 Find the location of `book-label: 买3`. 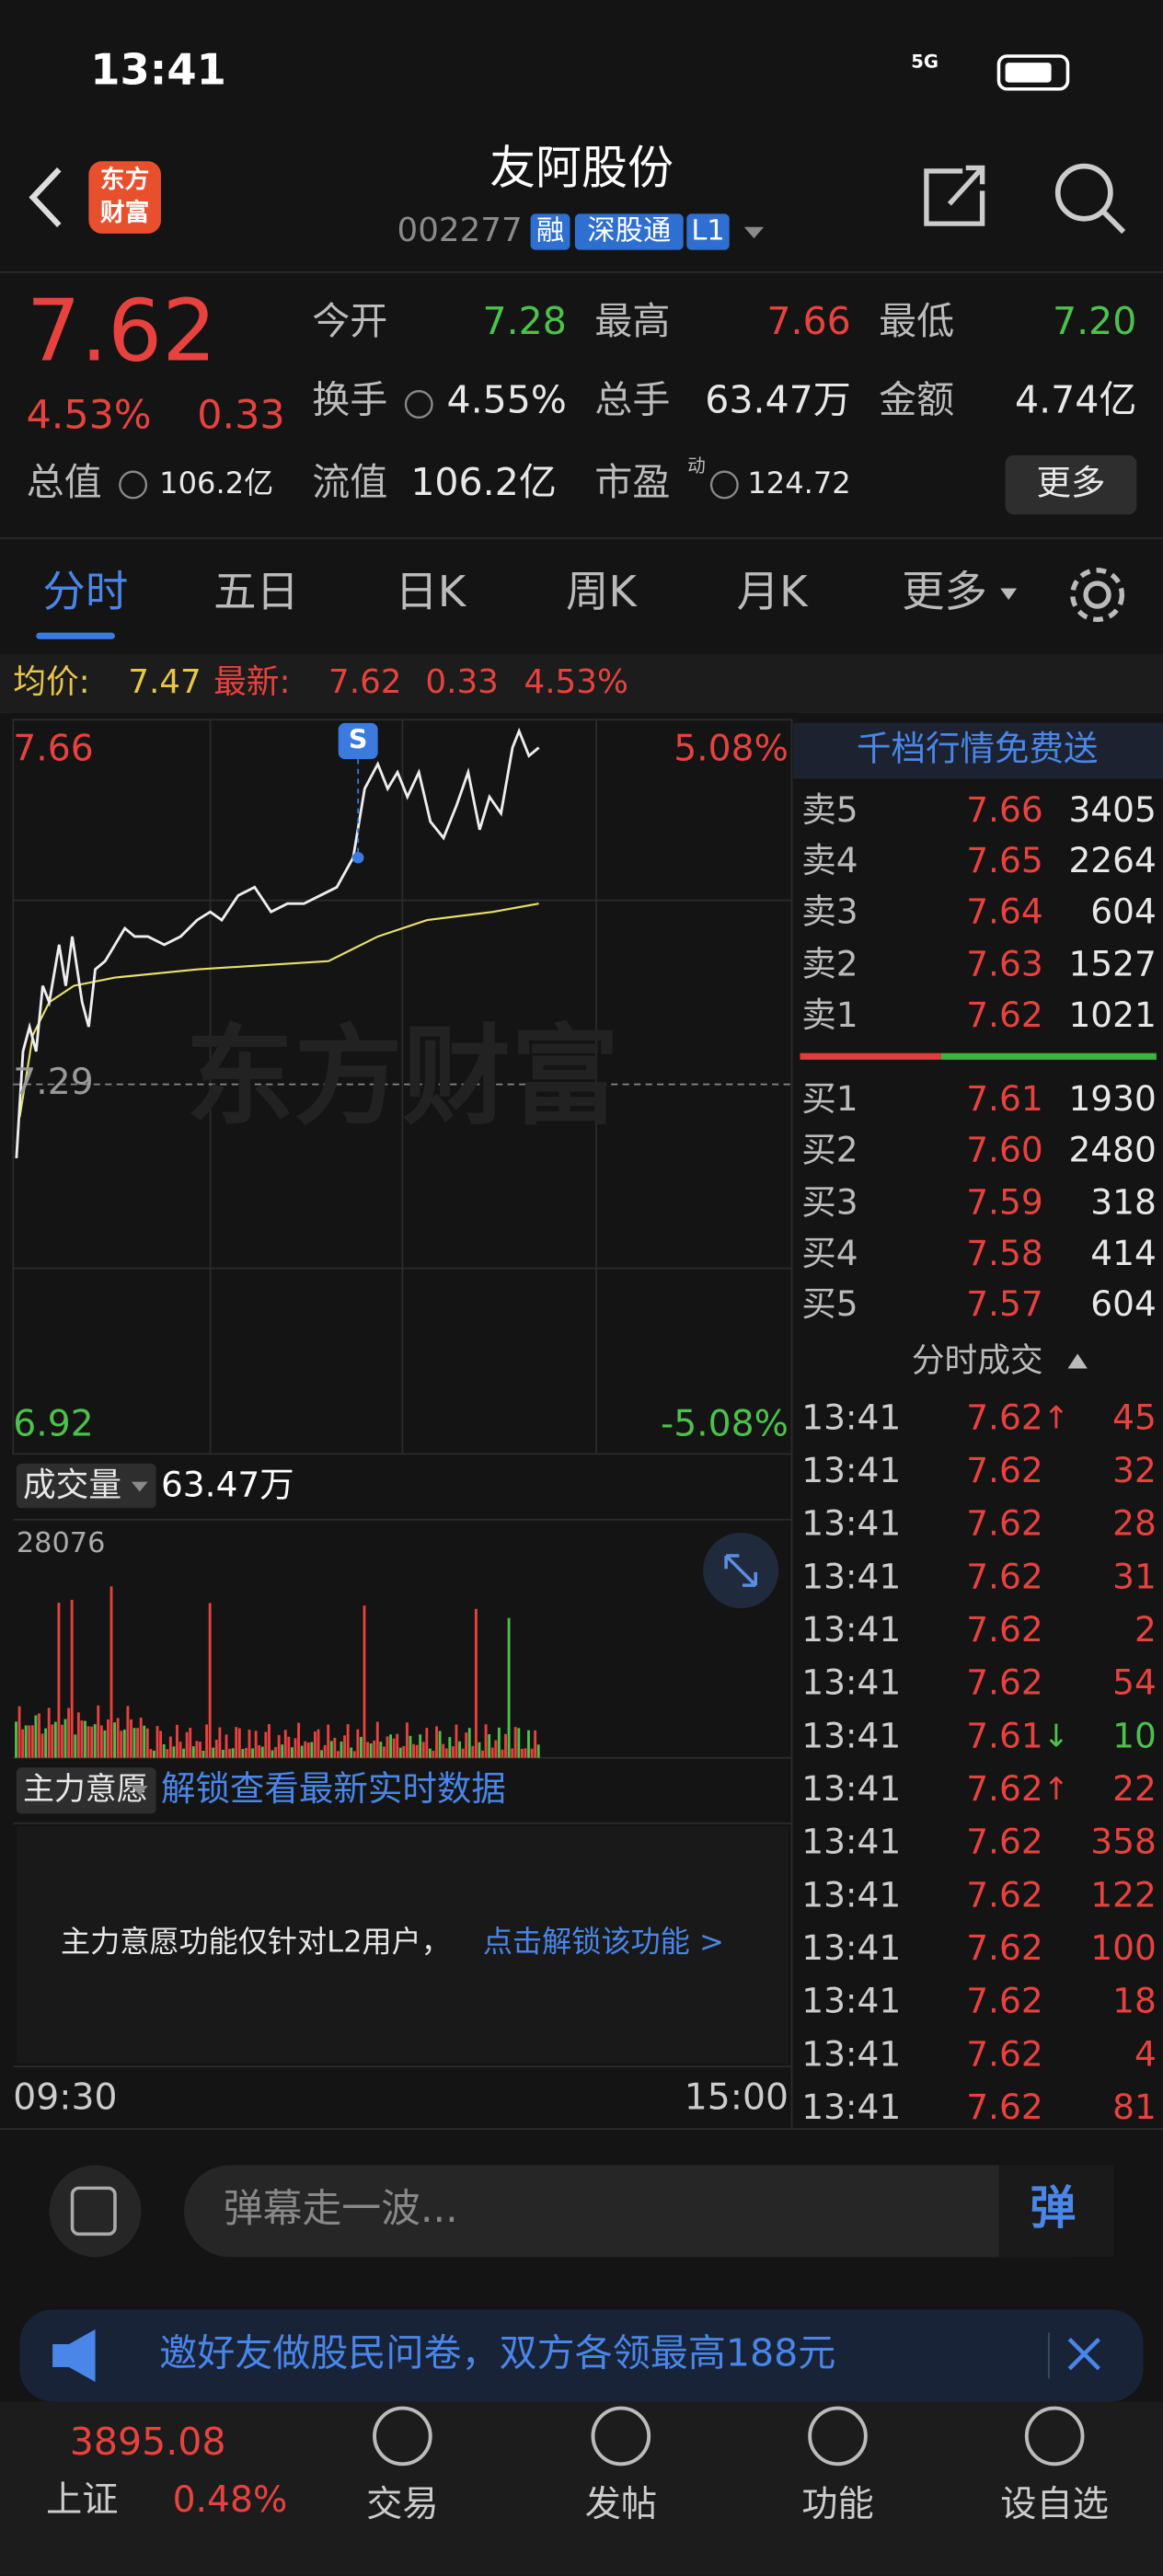

book-label: 买3 is located at coordinates (830, 1201).